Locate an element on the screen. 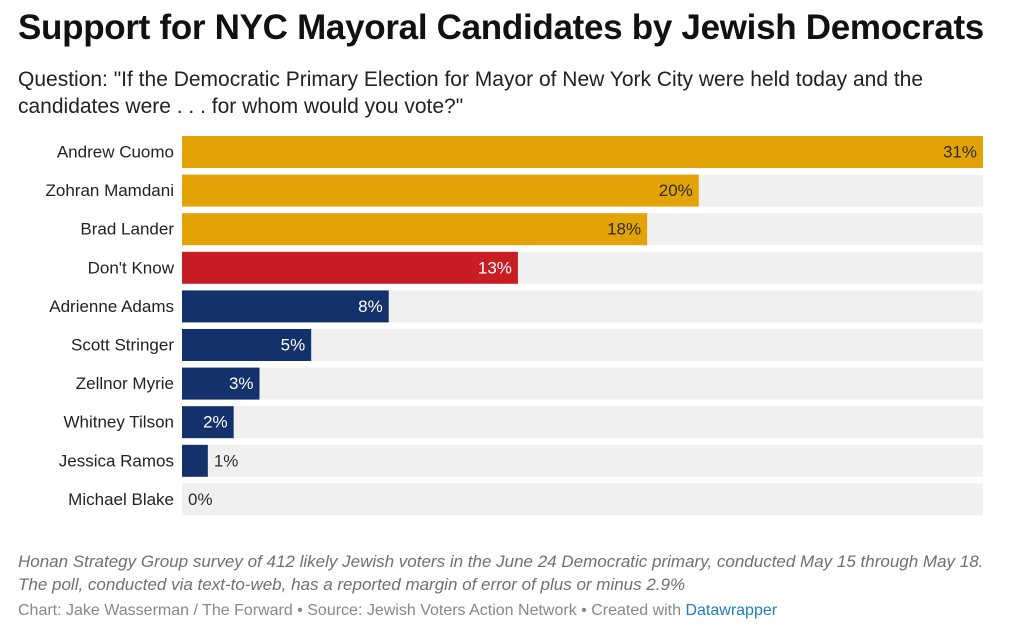 The image size is (1024, 641). bar-whitney-tilson is located at coordinates (208, 422).